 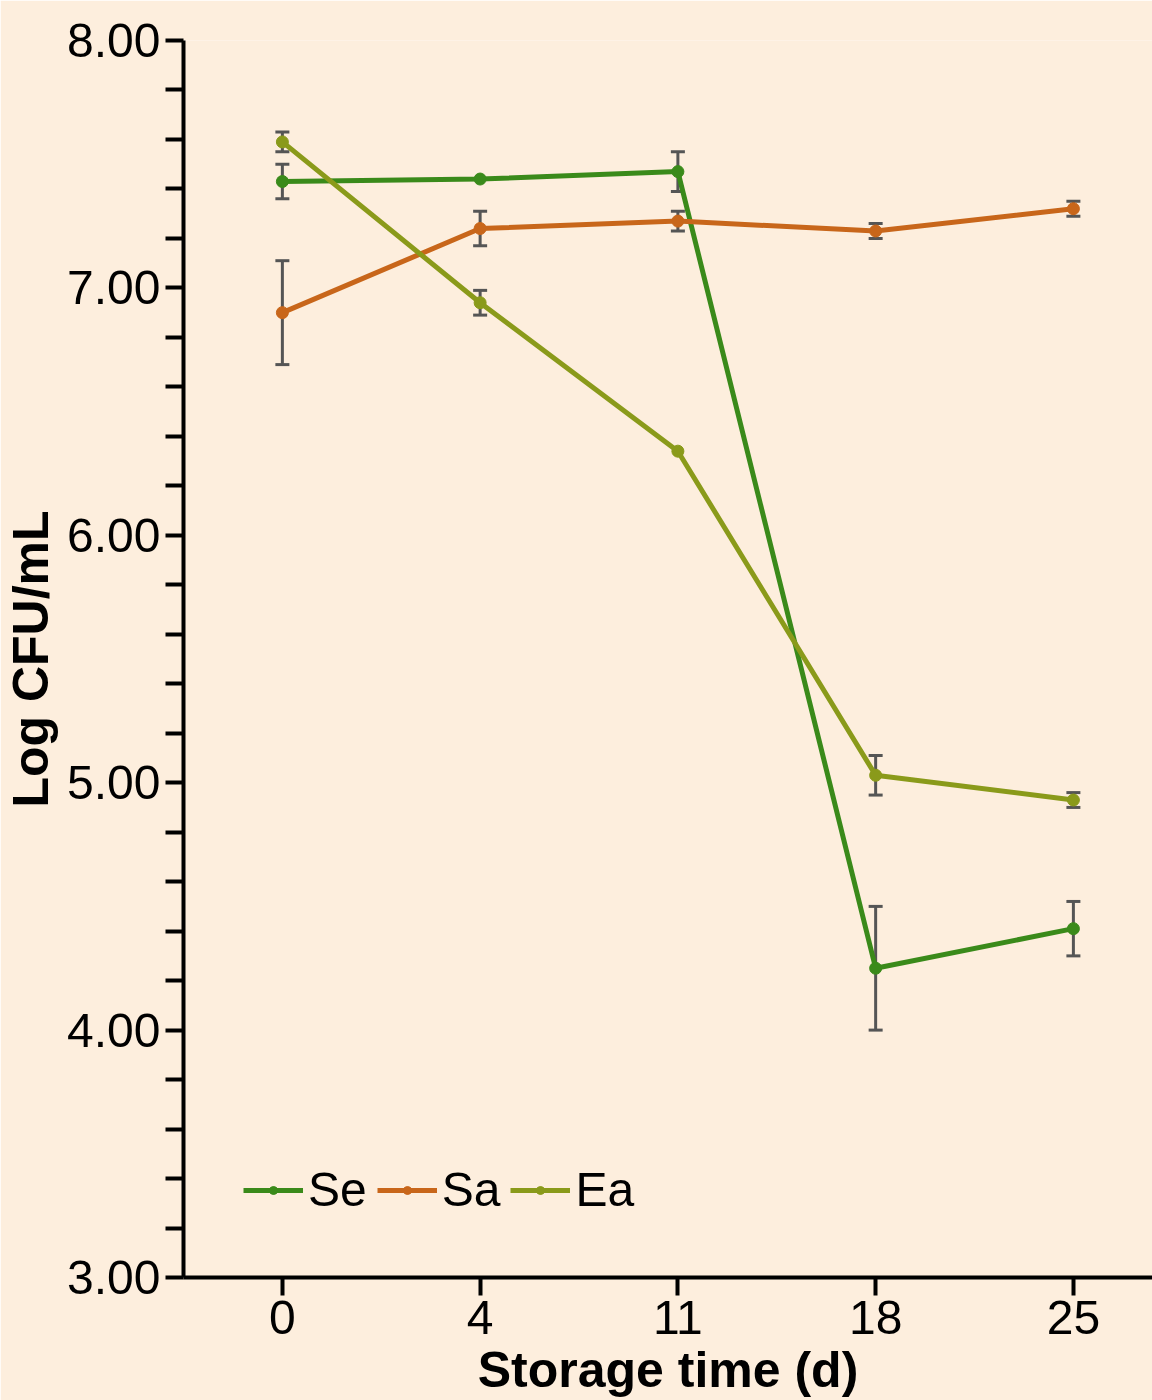 I want to click on x-tick-label: 0, so click(x=282, y=1317).